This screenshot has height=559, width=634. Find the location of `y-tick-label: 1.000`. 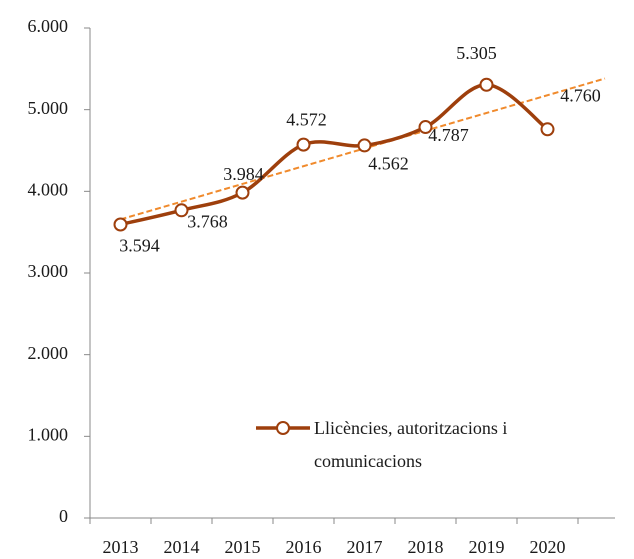

y-tick-label: 1.000 is located at coordinates (48, 434).